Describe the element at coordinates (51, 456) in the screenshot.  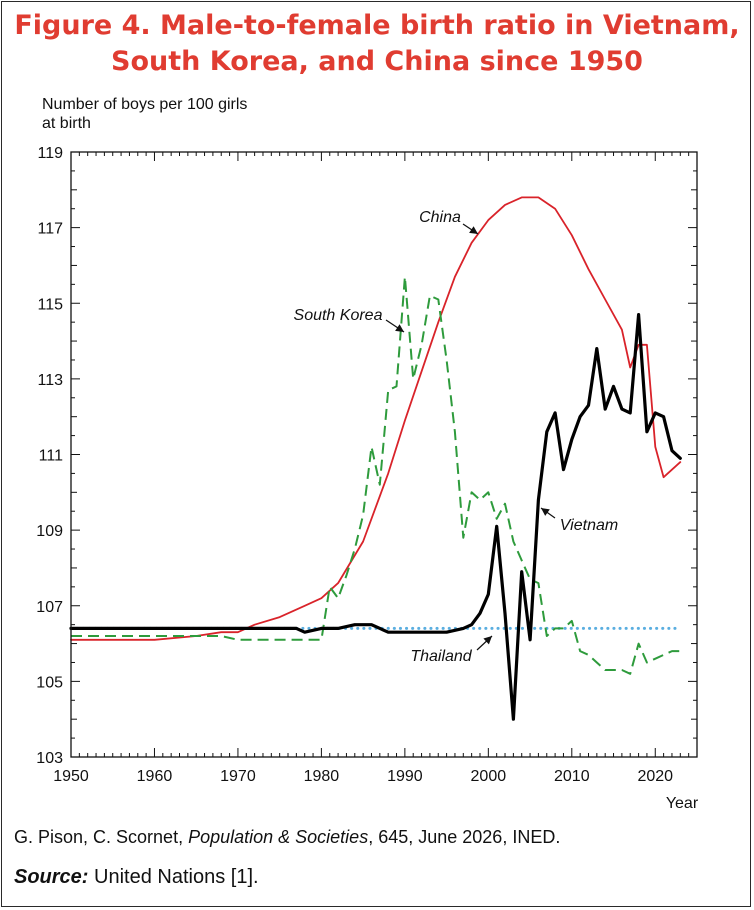
I see `y-tick-label: 111` at that location.